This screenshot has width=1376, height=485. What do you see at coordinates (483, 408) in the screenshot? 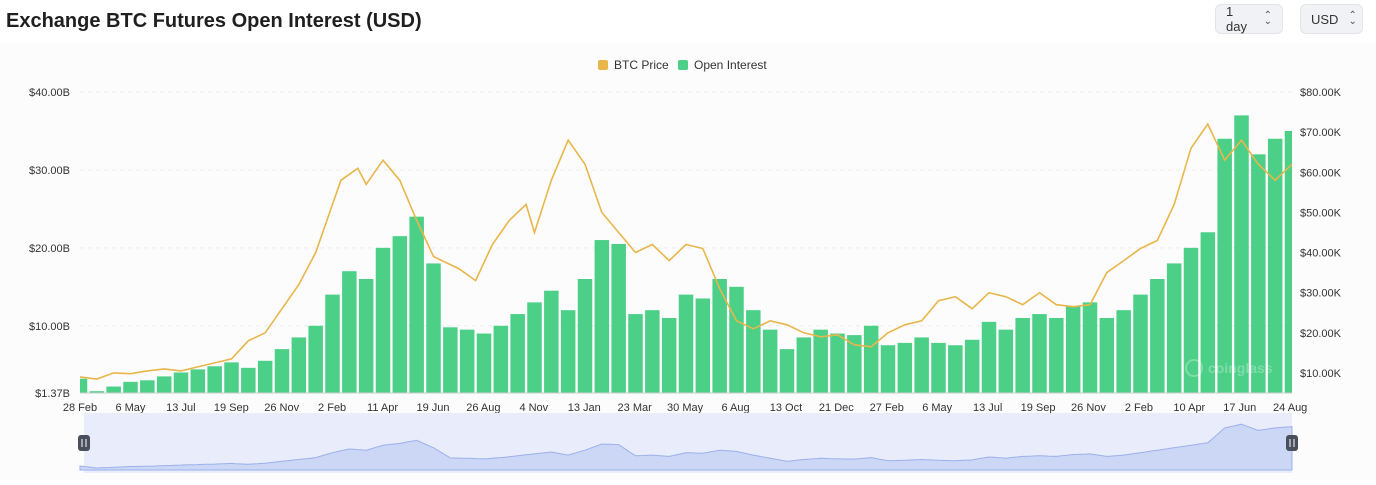
I see `x-tick-label: 26 Aug` at bounding box center [483, 408].